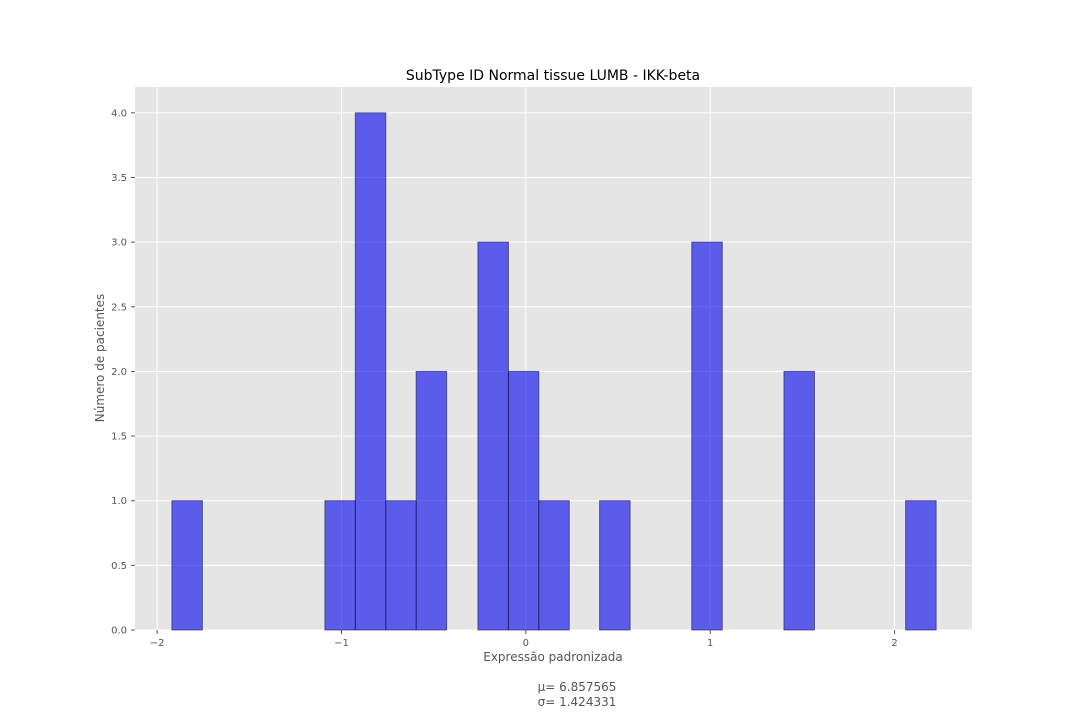 Image resolution: width=1080 pixels, height=724 pixels. I want to click on y-tick-label: 2.5, so click(119, 307).